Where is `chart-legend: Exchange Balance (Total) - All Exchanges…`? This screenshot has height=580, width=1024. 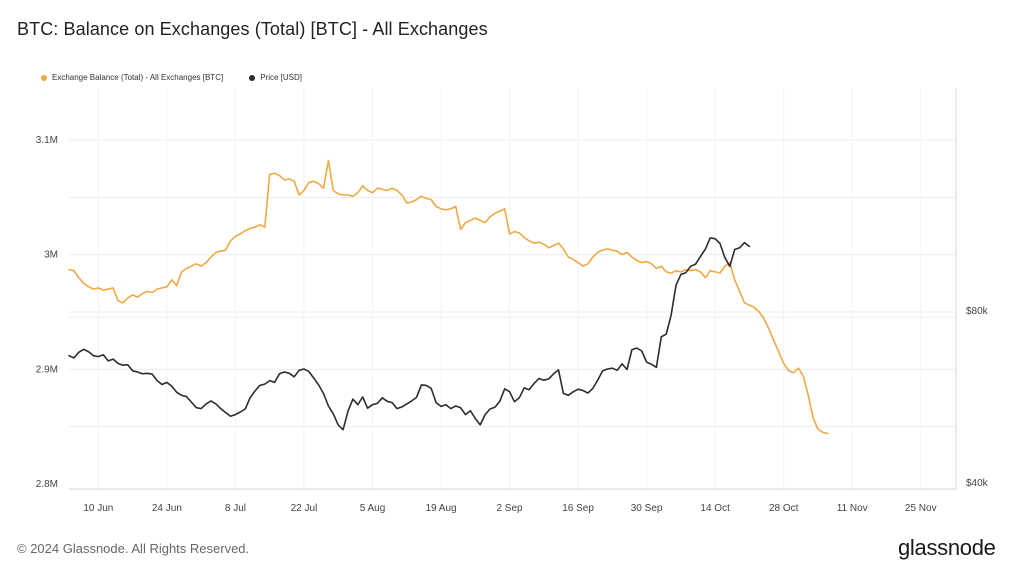
chart-legend: Exchange Balance (Total) - All Exchanges… is located at coordinates (171, 77).